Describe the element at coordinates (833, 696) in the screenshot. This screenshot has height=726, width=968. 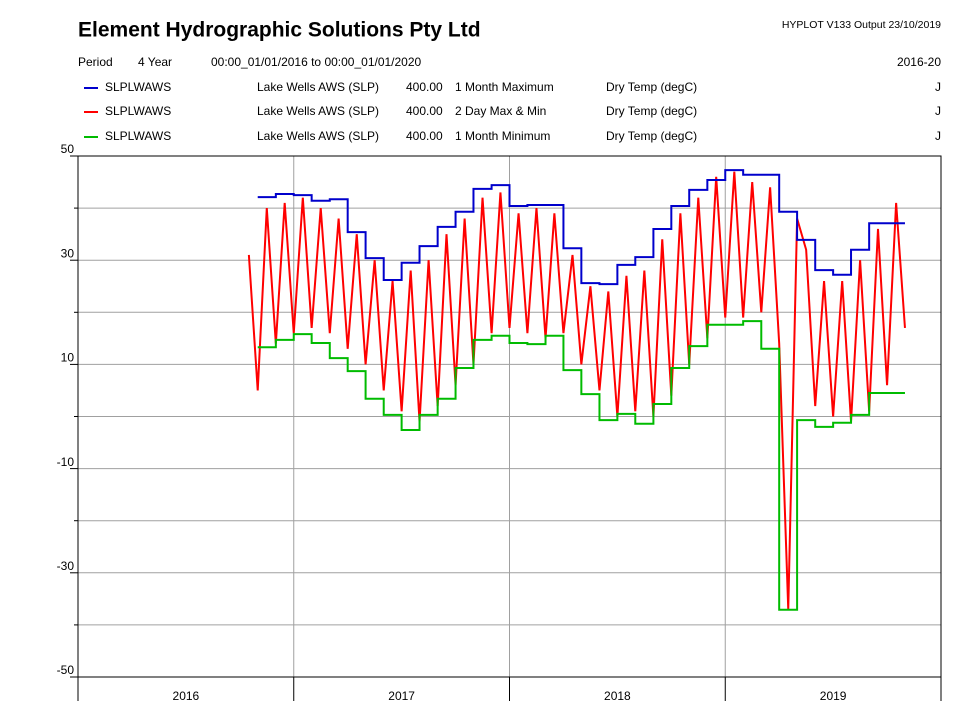
I see `x-tick-label: 2019` at that location.